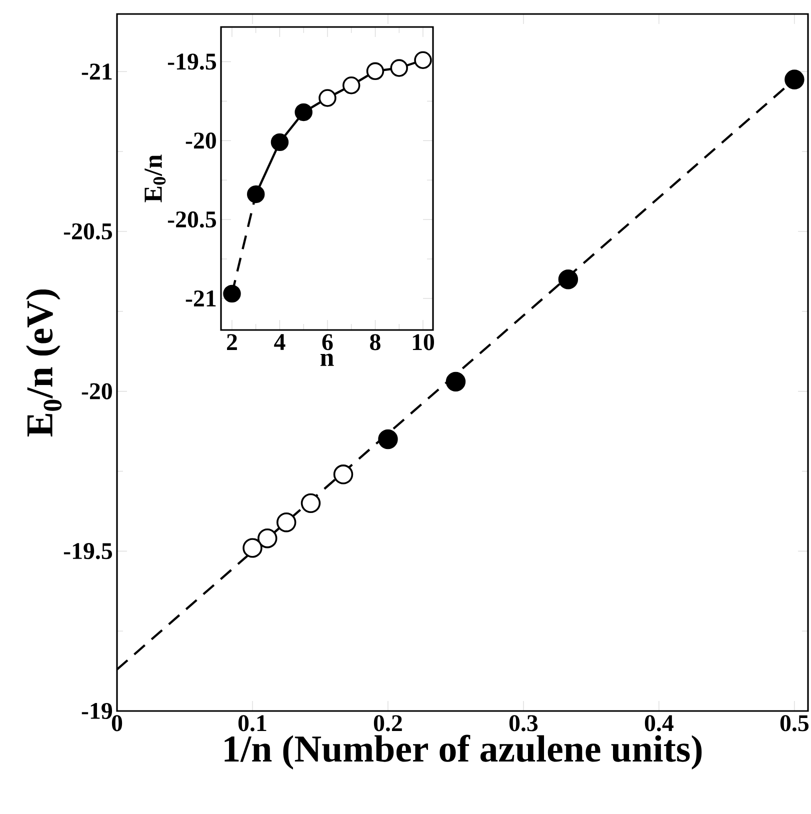 This screenshot has height=814, width=811. What do you see at coordinates (252, 723) in the screenshot?
I see `x-tick-label: 0.1` at bounding box center [252, 723].